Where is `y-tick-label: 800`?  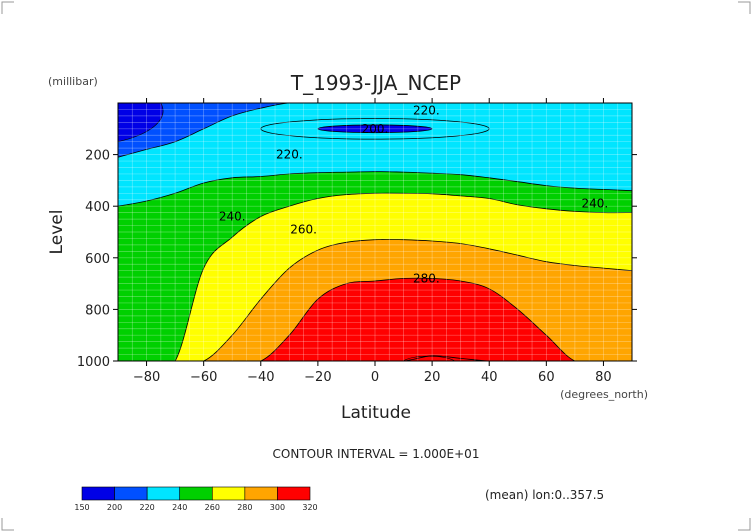
y-tick-label: 800 is located at coordinates (97, 310).